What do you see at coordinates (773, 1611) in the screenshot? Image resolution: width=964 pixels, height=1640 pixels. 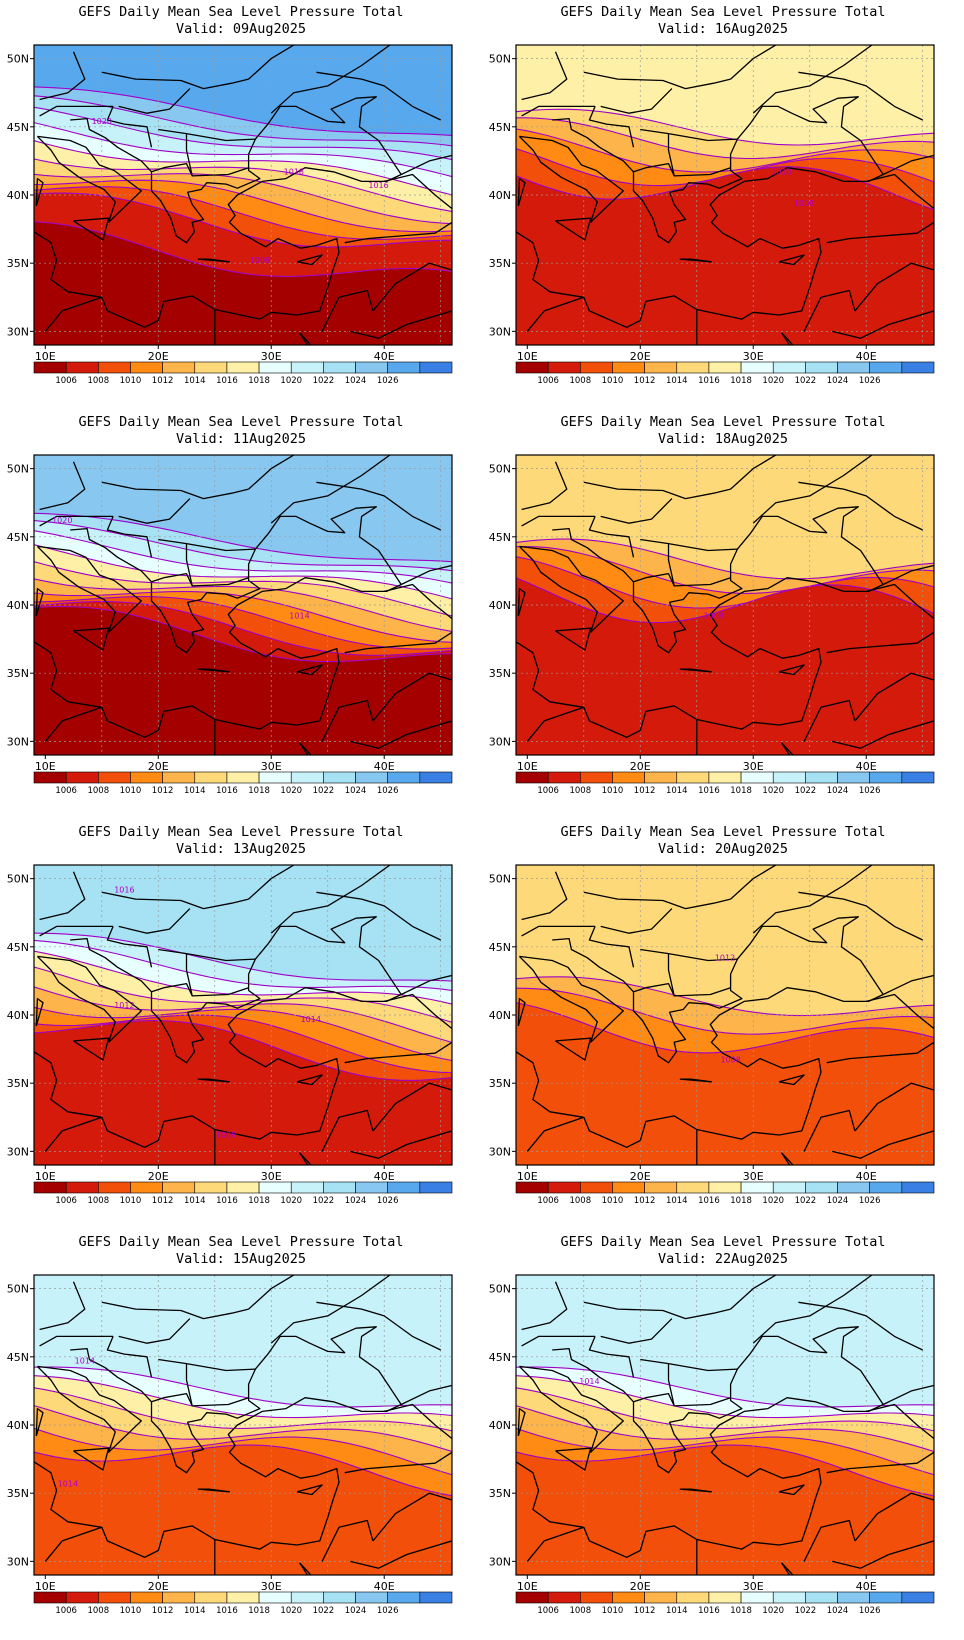 I see `colorbar-label: 1020` at bounding box center [773, 1611].